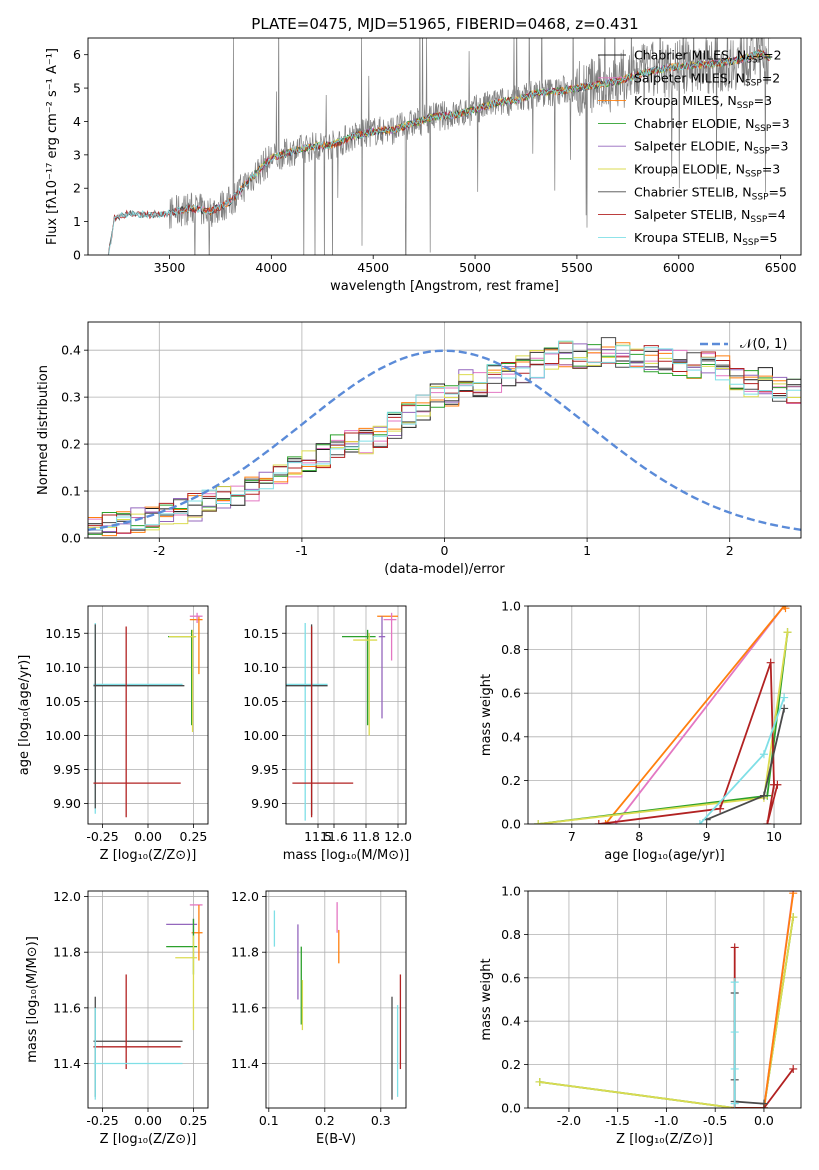 This screenshot has height=1170, width=819. I want to click on model-spectrum-line, so click(439, 152).